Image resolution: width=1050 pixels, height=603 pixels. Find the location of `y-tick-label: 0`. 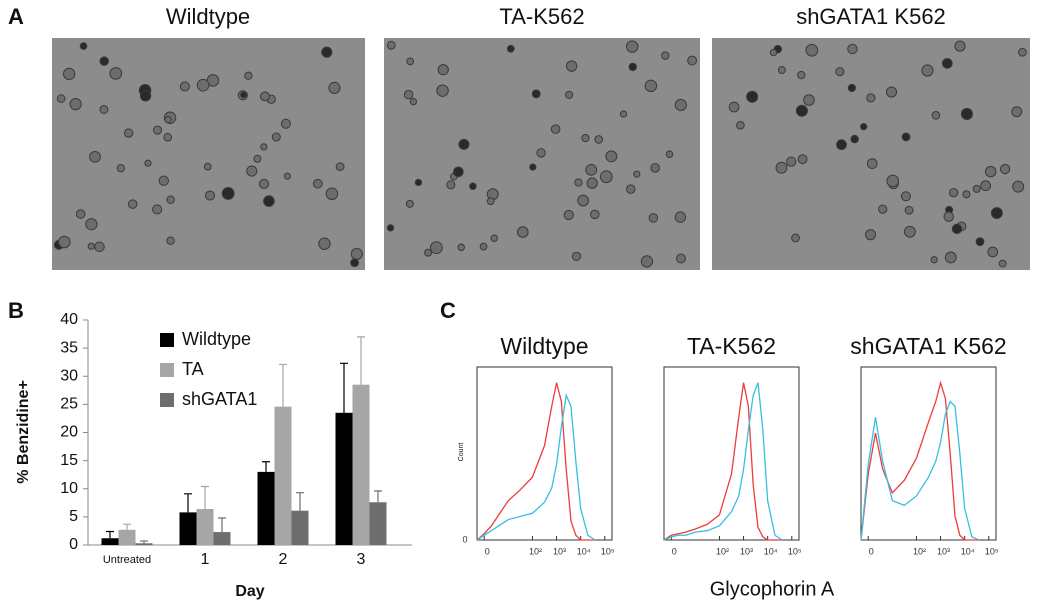

y-tick-label: 0 is located at coordinates (73, 544).